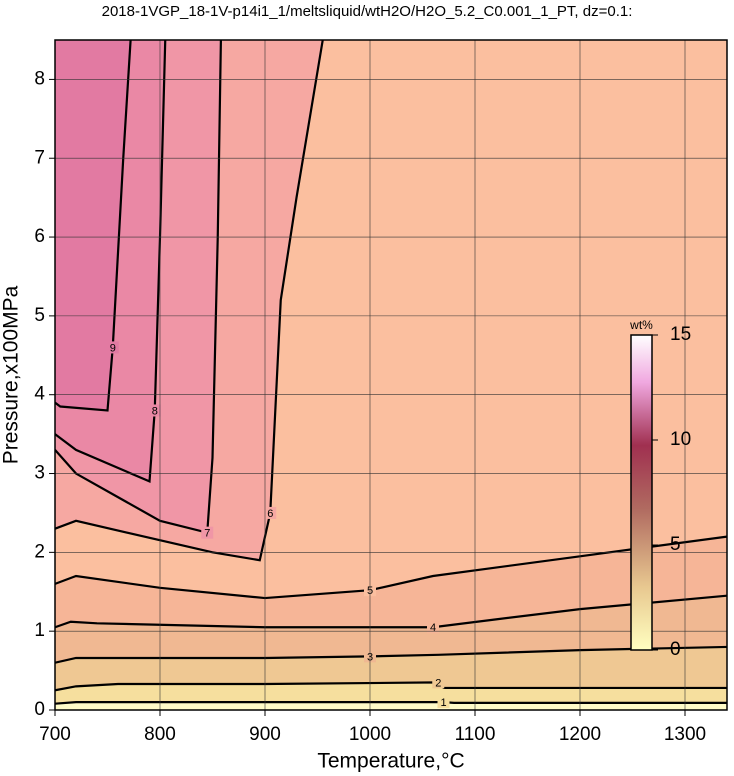  Describe the element at coordinates (39, 394) in the screenshot. I see `y-tick-label: 4` at that location.